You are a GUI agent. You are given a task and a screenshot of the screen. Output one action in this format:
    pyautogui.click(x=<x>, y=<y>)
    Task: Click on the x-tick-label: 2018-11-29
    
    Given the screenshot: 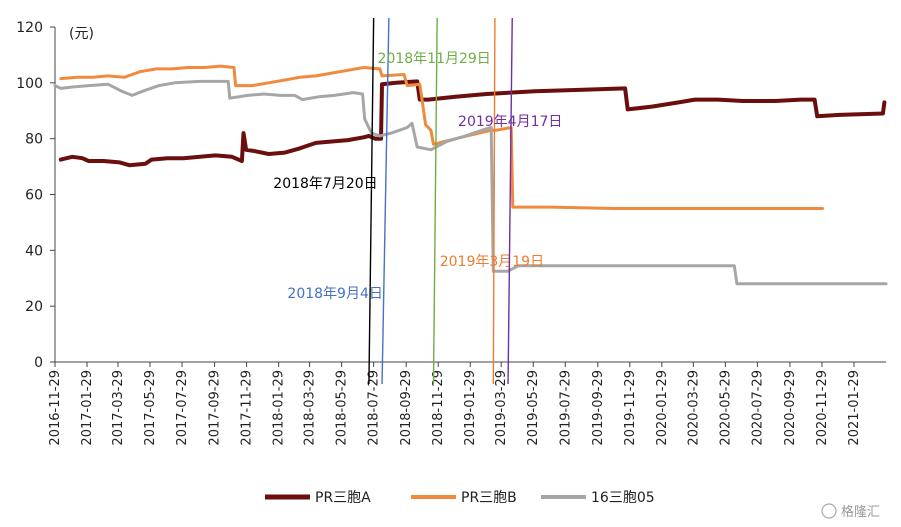 What is the action you would take?
    pyautogui.click(x=438, y=408)
    